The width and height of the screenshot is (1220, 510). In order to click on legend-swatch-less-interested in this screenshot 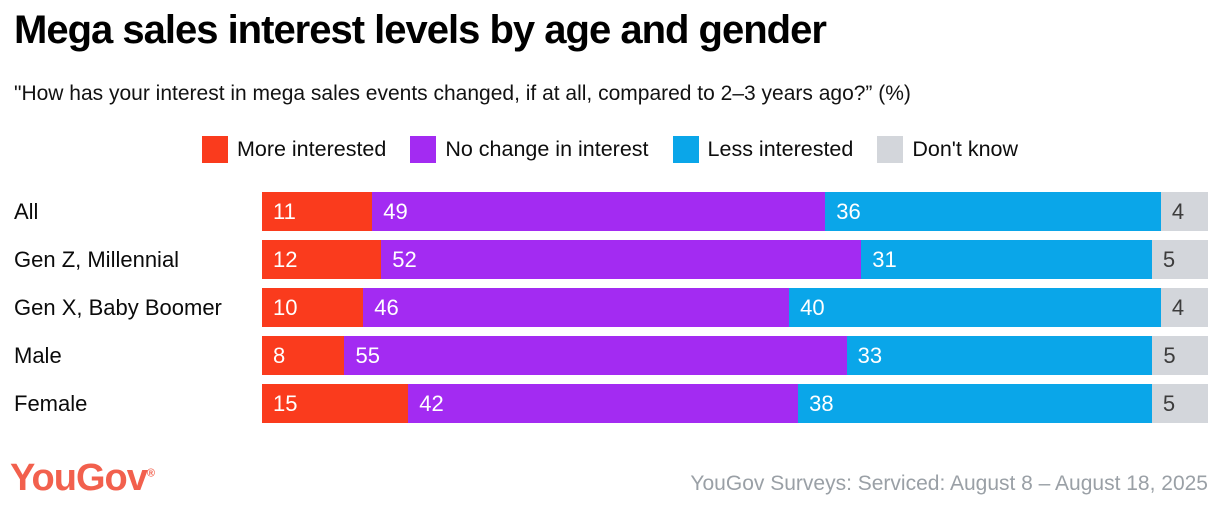, I will do `click(685, 149)`.